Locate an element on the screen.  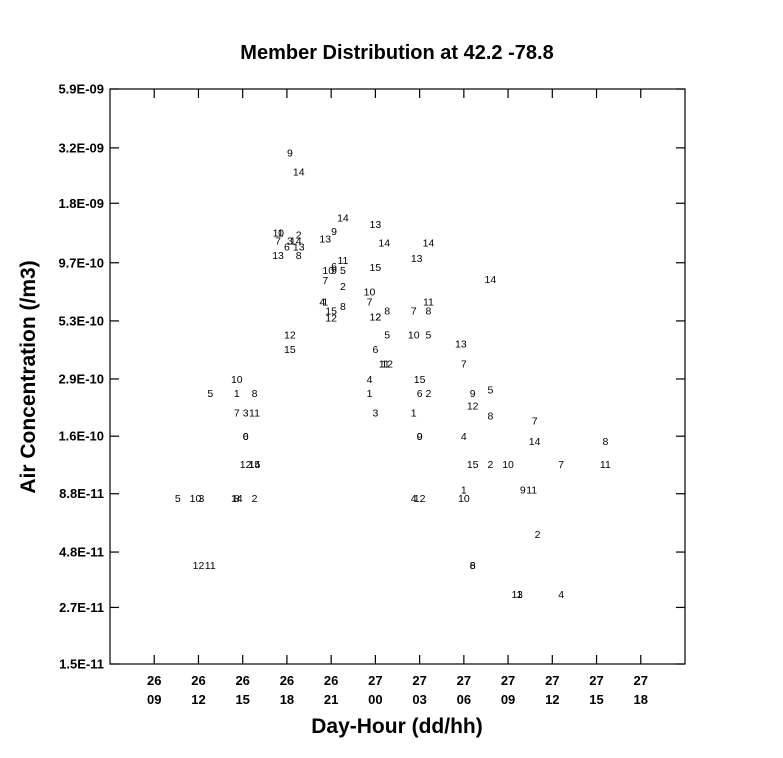
y-tick-label: 5.9E-09 is located at coordinates (81, 89).